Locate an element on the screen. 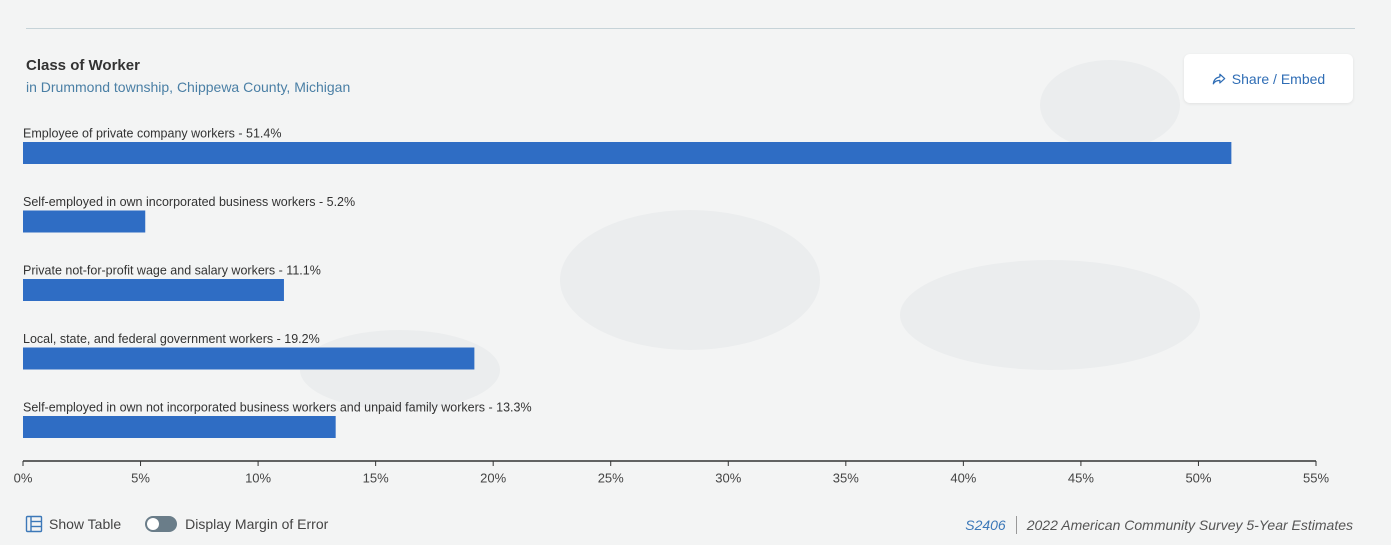 The width and height of the screenshot is (1391, 545). margin-of-error-toggle: Display Margin of Error is located at coordinates (236, 524).